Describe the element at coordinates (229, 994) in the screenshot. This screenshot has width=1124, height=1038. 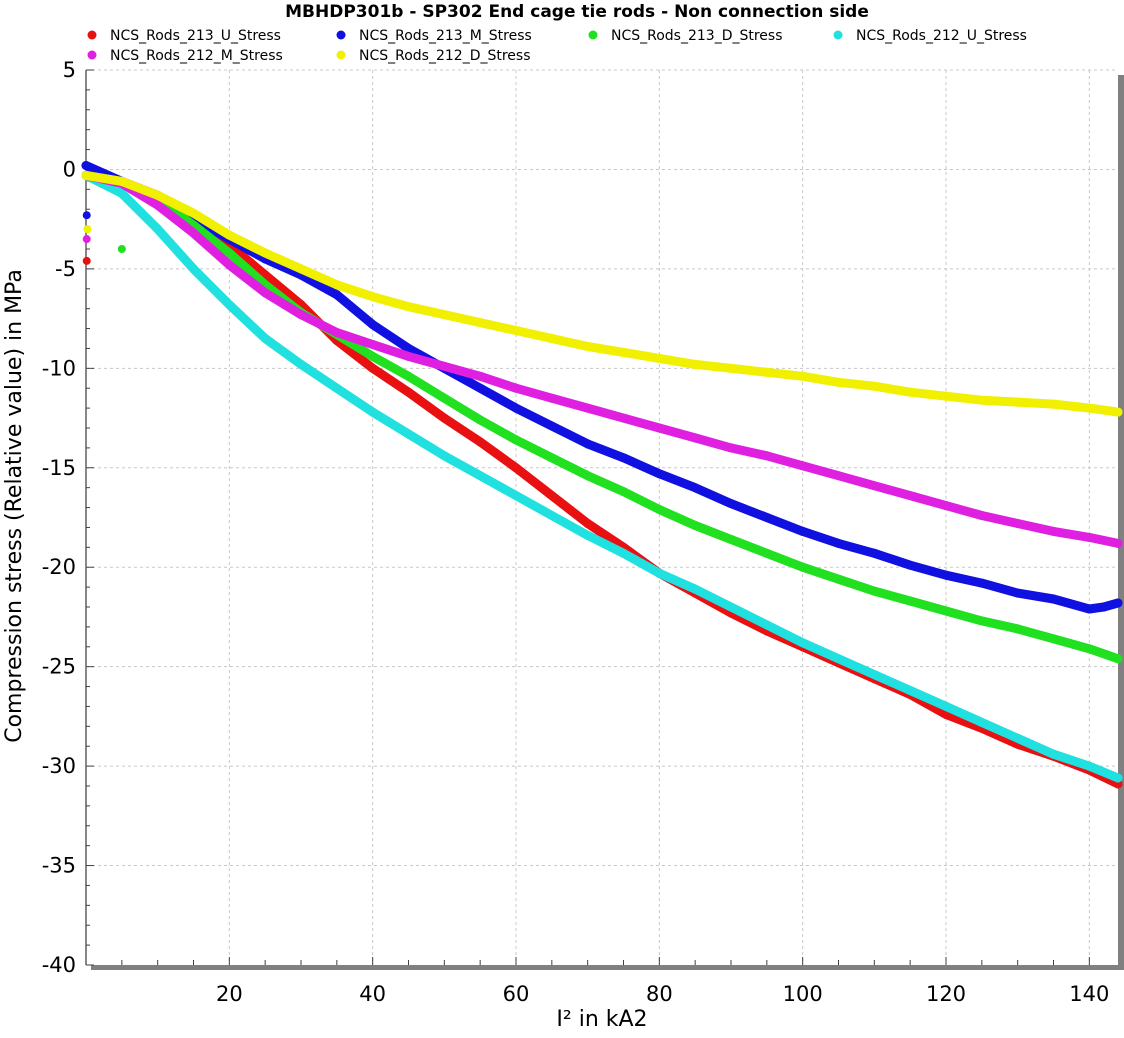
I see `x-tick-label: 20` at that location.